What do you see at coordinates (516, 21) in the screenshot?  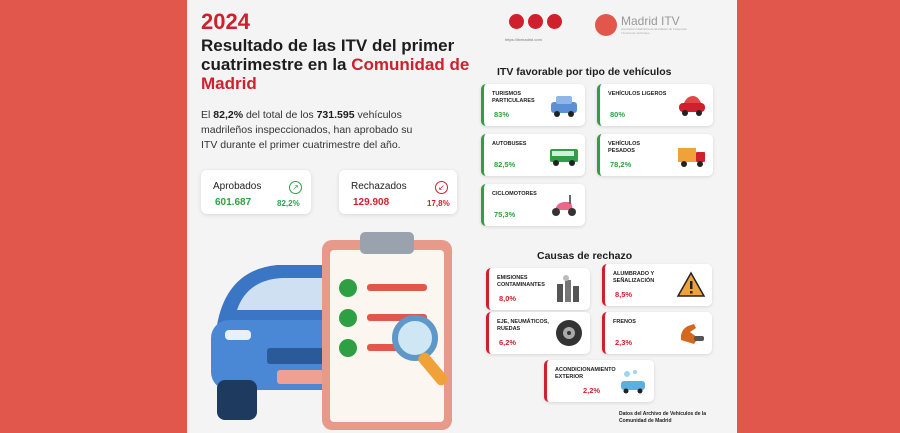 I see `linkedin-icon` at bounding box center [516, 21].